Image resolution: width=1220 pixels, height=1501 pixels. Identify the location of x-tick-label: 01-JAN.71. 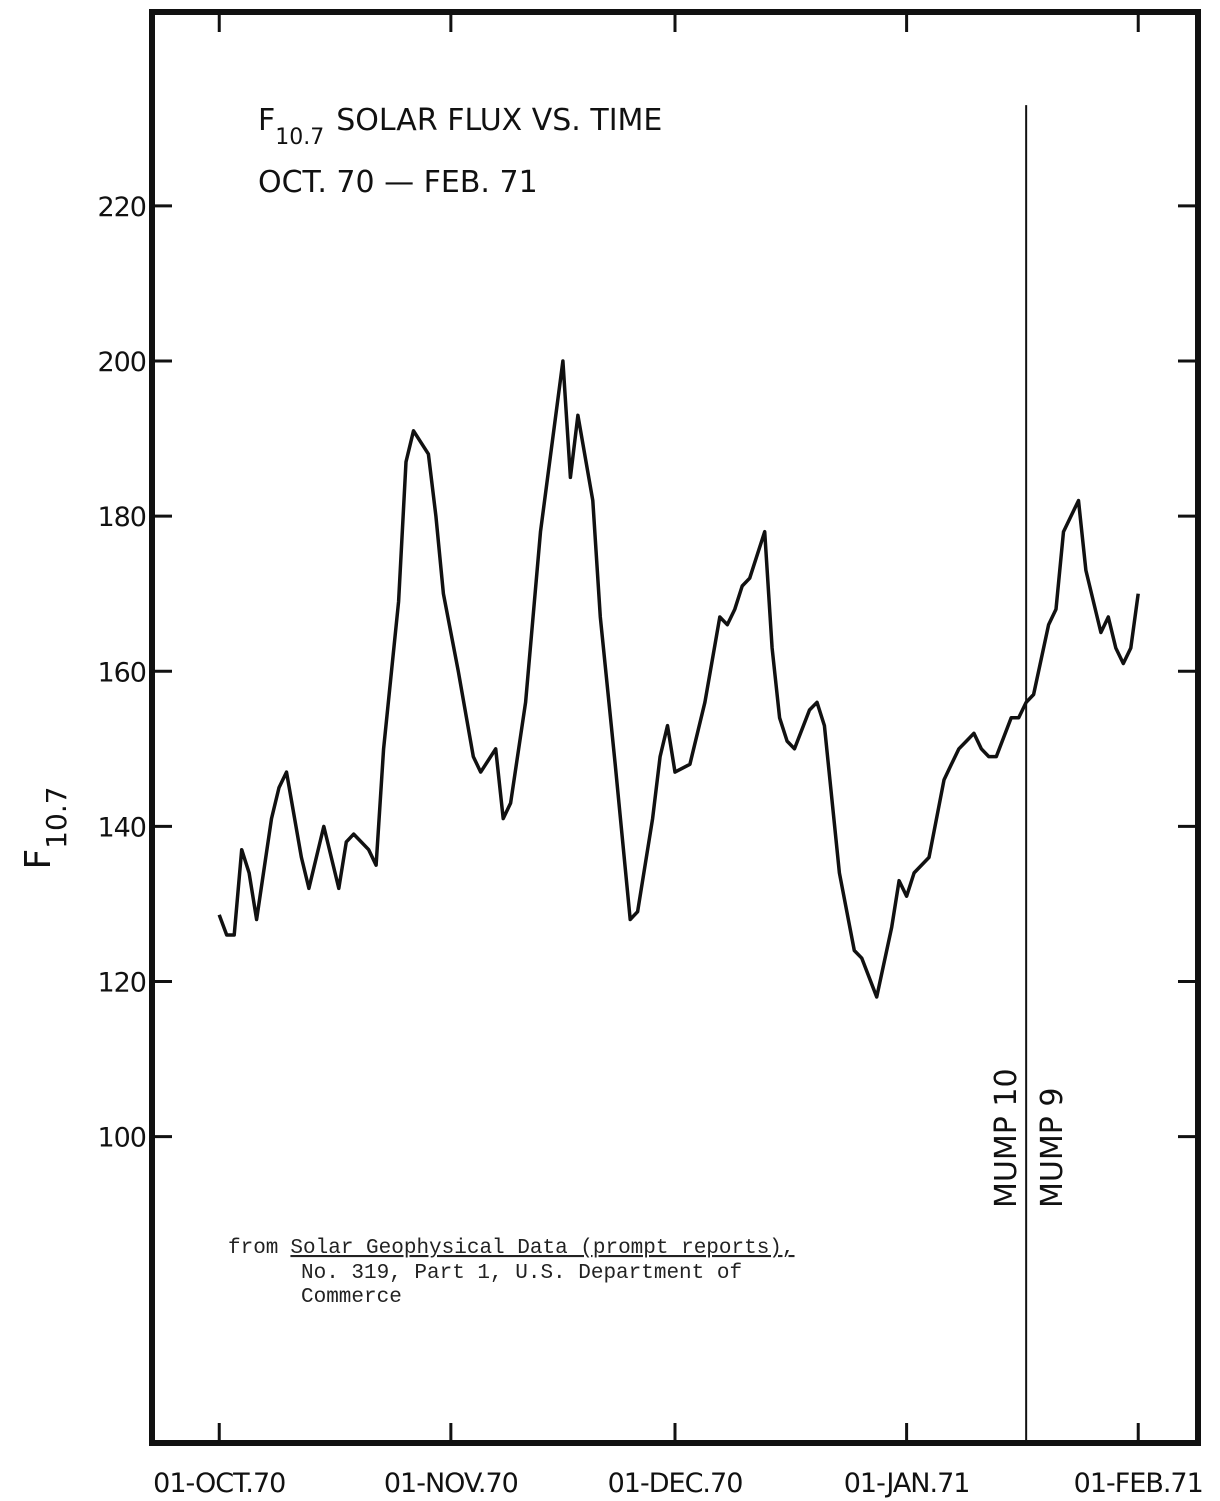
(907, 1483).